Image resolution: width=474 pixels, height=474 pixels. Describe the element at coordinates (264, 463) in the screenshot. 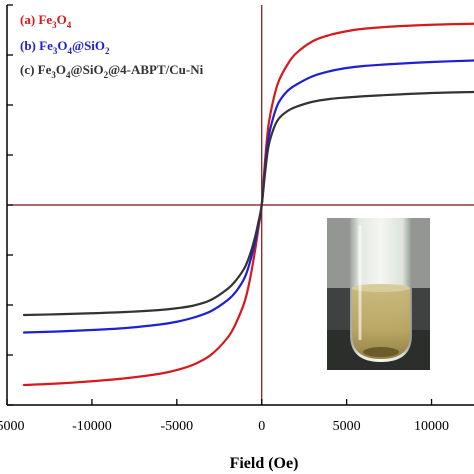

I see `x-axis-title: Field (Oe)` at that location.